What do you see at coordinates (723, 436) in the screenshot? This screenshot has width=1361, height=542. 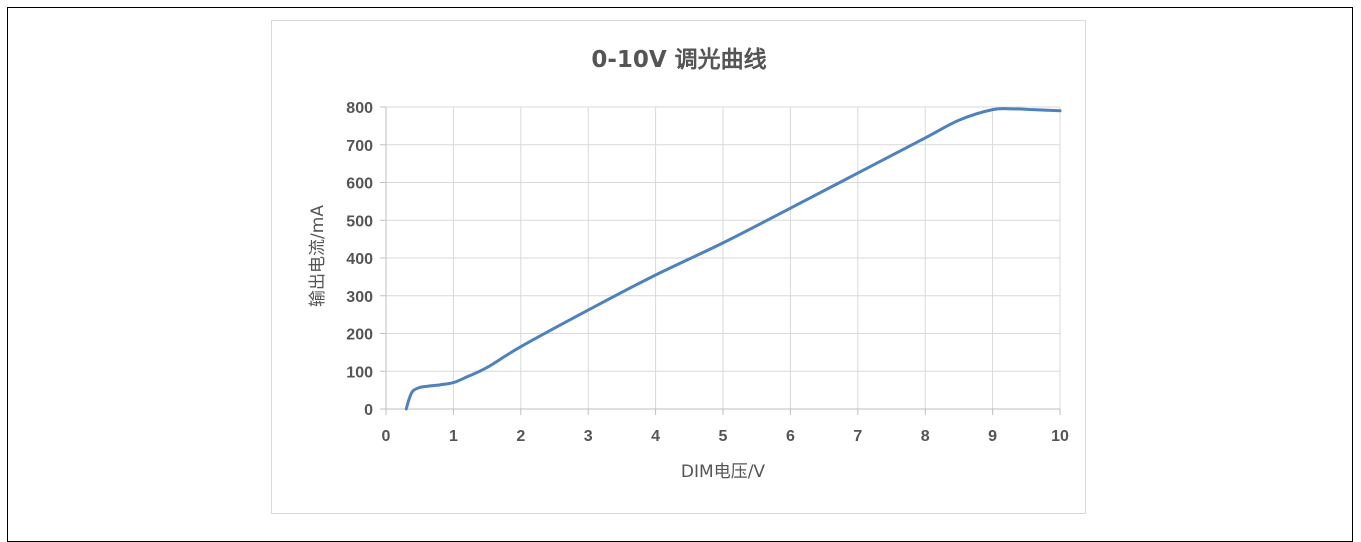 I see `x-tick-label: 5` at bounding box center [723, 436].